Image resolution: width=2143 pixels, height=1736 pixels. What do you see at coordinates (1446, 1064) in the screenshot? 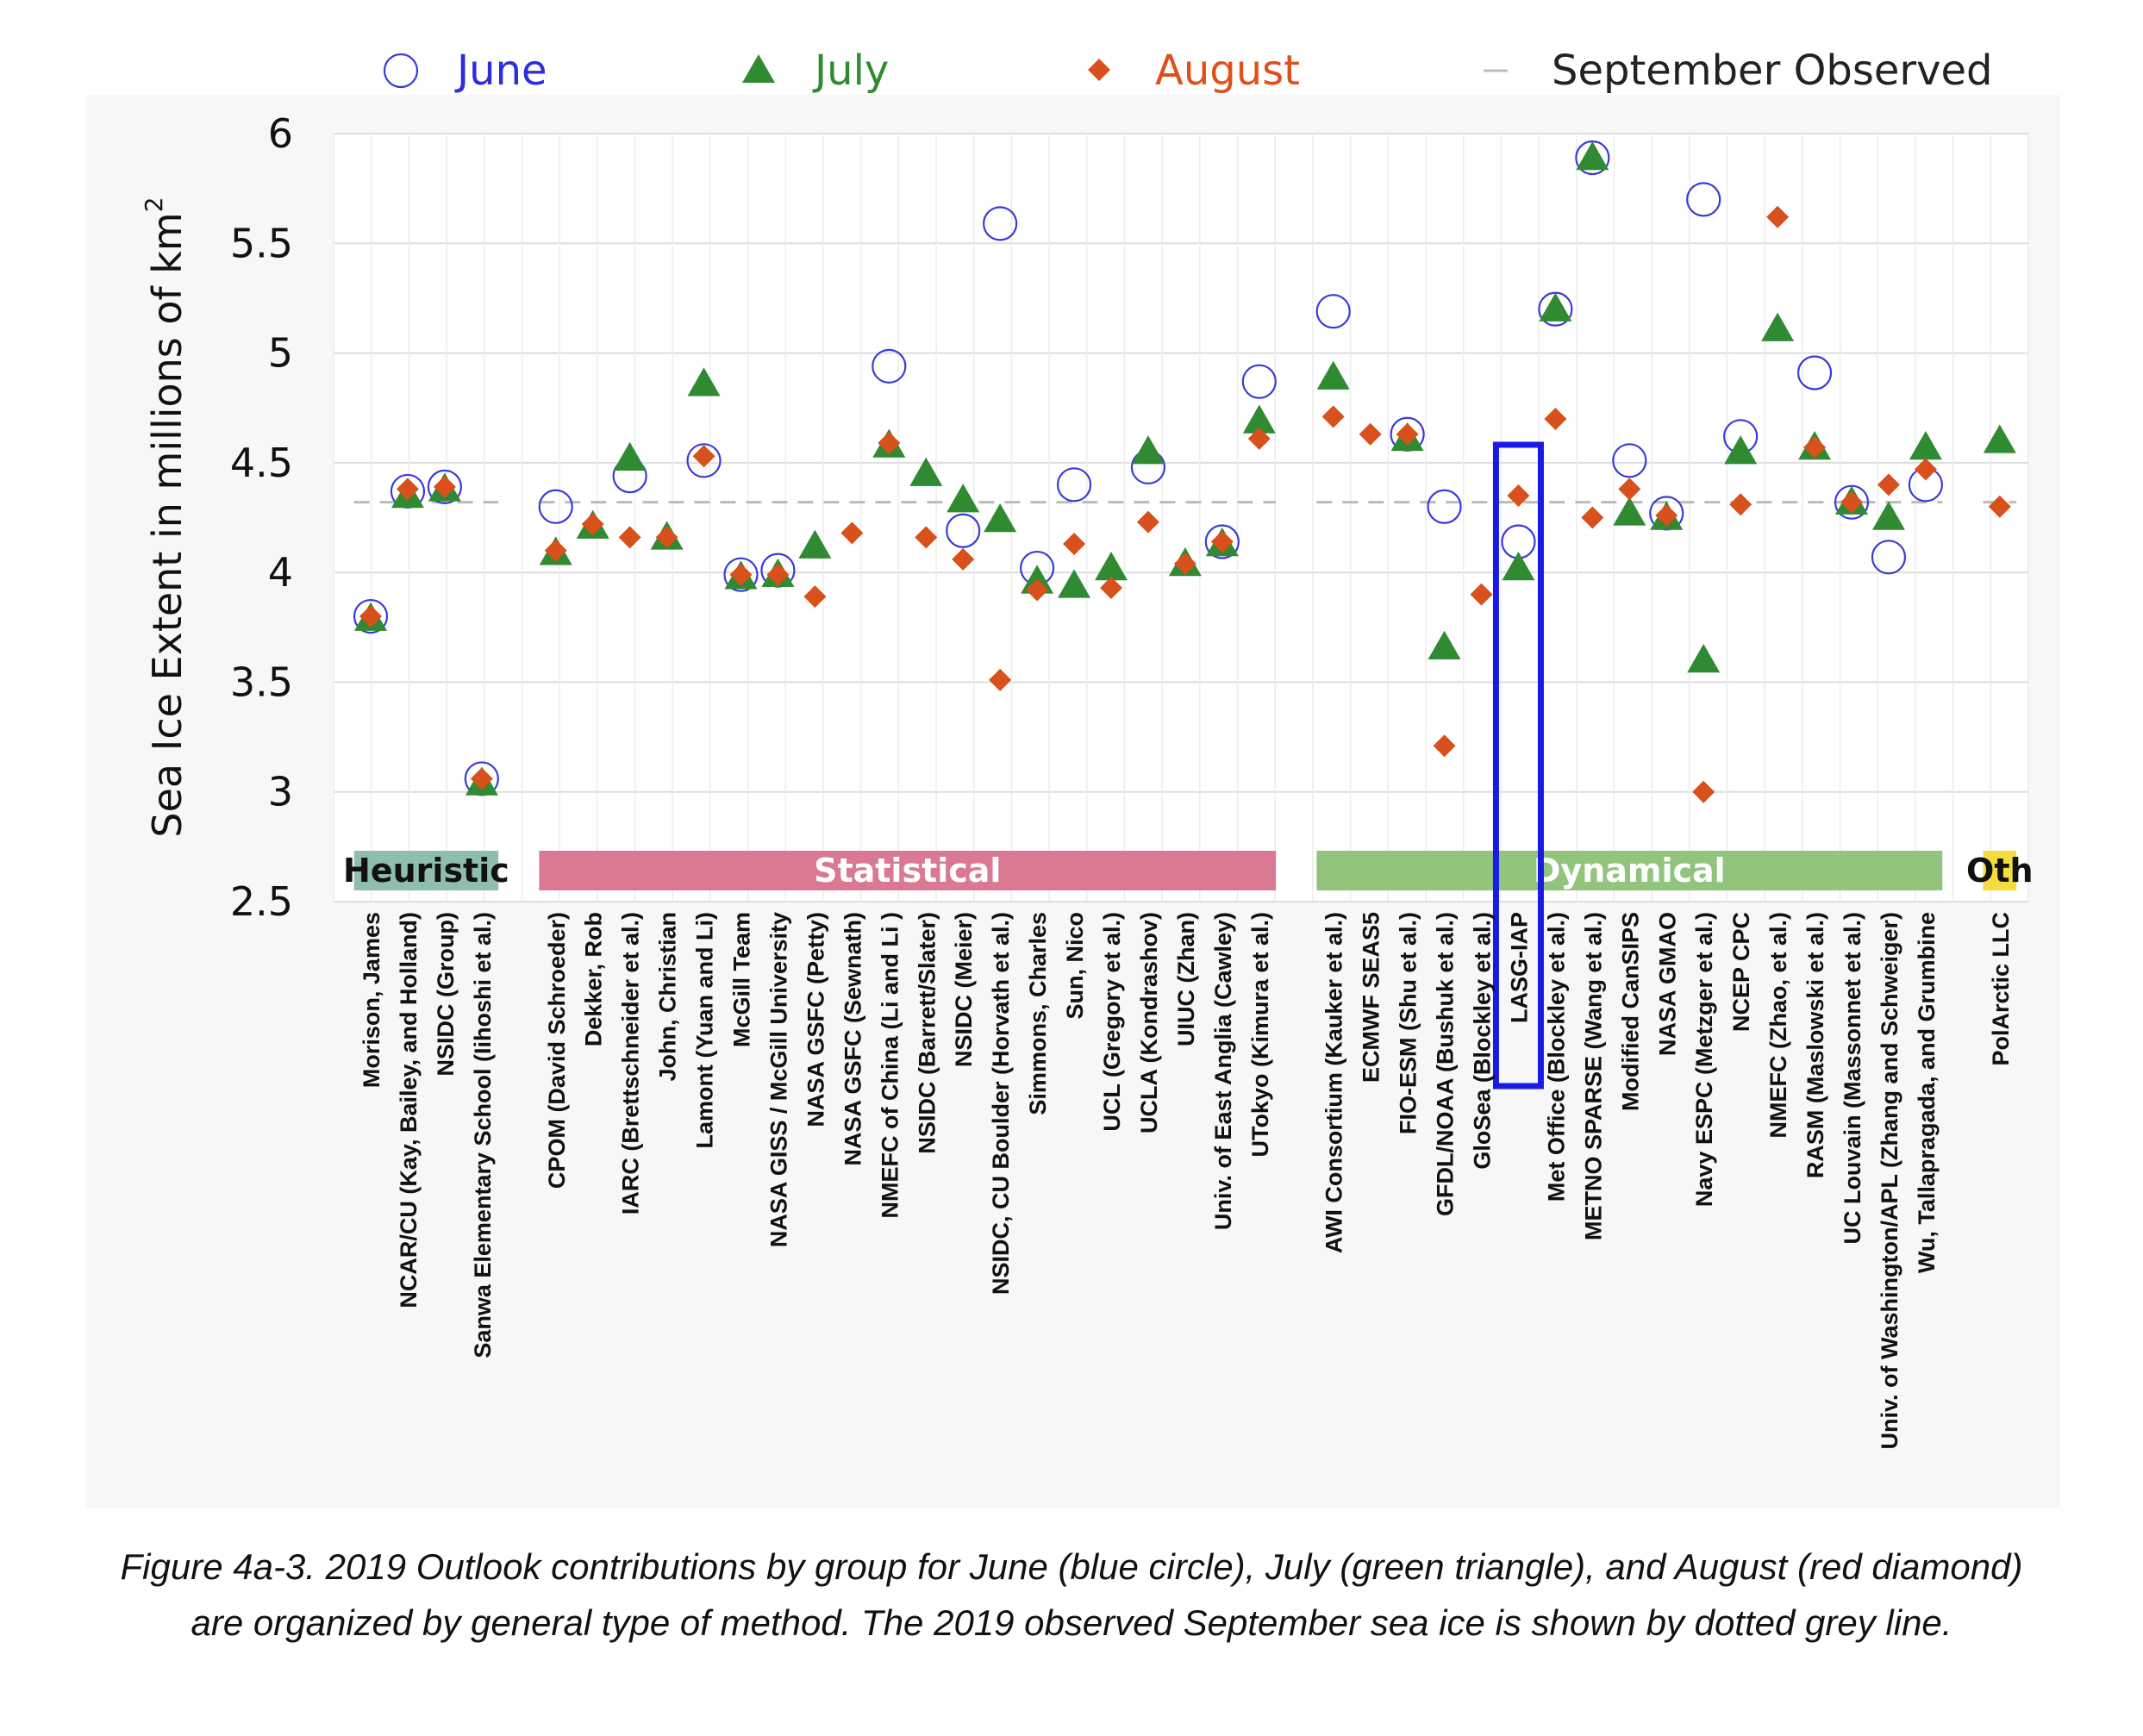
I see `category-label: GFDL/NOAA (Bushuk et al.)` at bounding box center [1446, 1064].